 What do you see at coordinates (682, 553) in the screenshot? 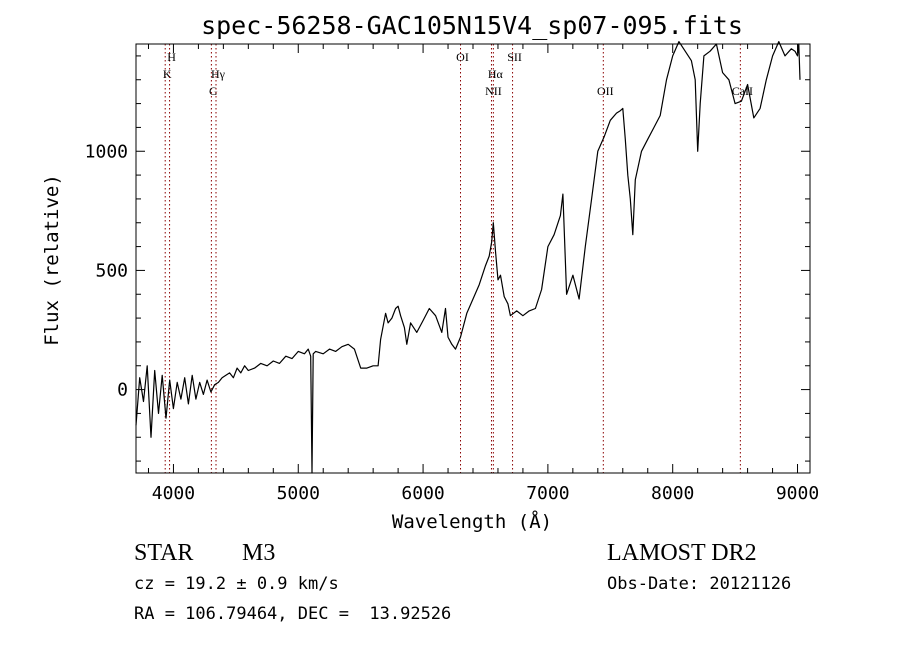
I see `survey-label: LAMOST DR2` at bounding box center [682, 553].